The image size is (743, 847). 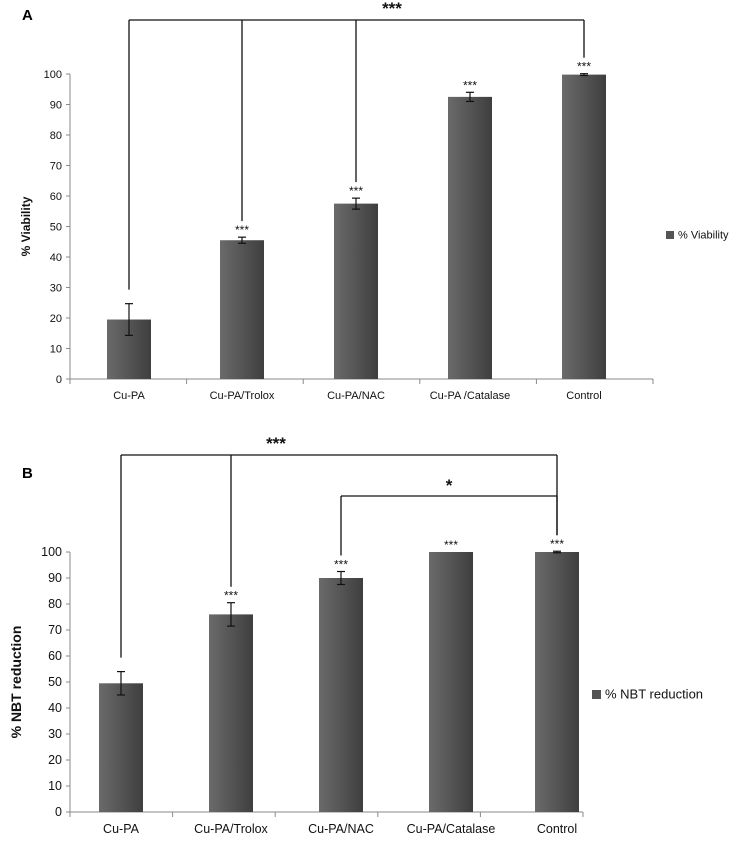 I want to click on y-axis-label: % NBT reduction, so click(x=16, y=682).